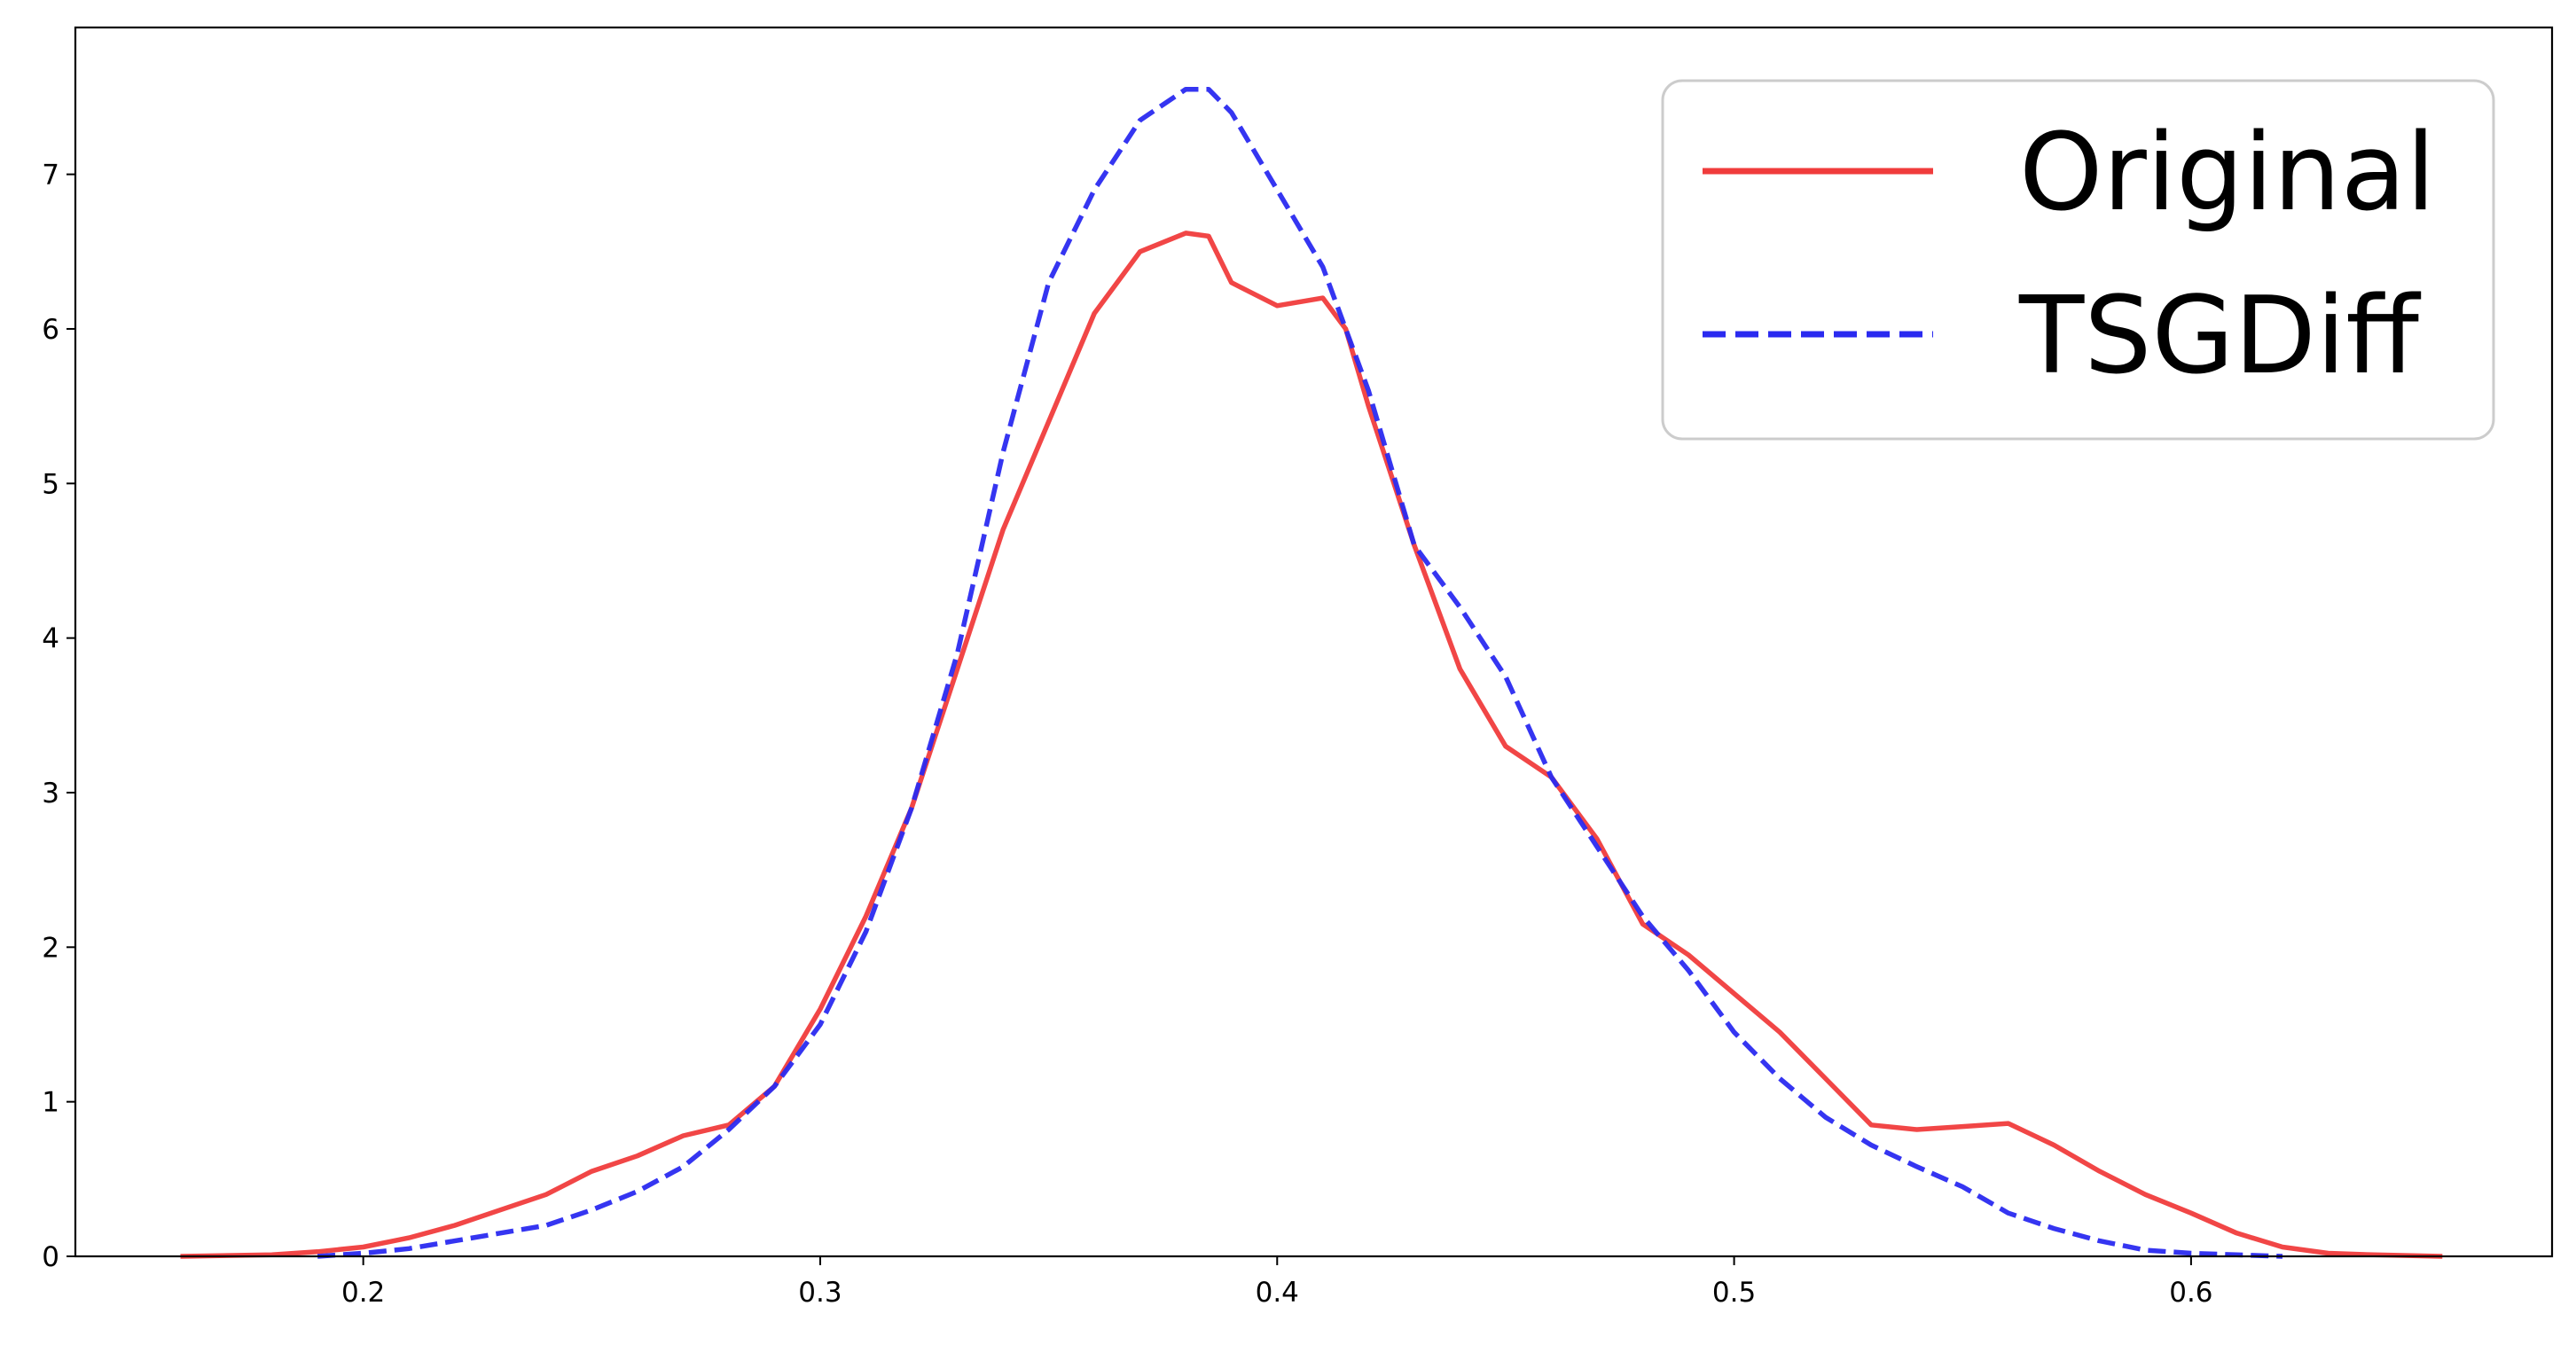 The height and width of the screenshot is (1345, 2576). Describe the element at coordinates (2190, 1293) in the screenshot. I see `x-tick-label: 0.6` at that location.